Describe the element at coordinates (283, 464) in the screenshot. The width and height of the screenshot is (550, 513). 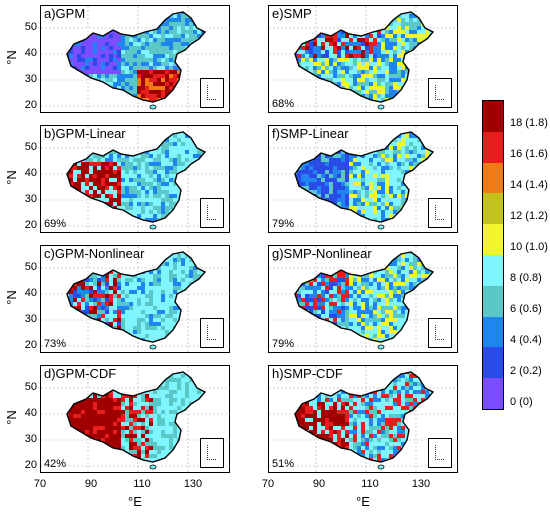
I see `panel-percentage: 51%` at that location.